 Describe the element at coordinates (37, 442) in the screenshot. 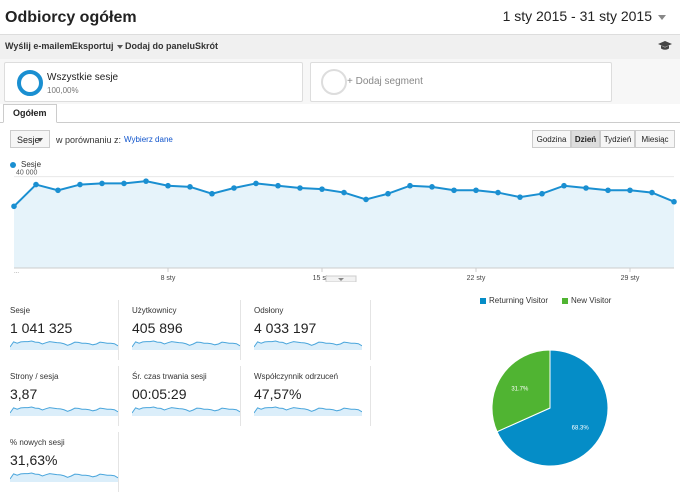

I see `stat-label: % nowych sesji` at that location.